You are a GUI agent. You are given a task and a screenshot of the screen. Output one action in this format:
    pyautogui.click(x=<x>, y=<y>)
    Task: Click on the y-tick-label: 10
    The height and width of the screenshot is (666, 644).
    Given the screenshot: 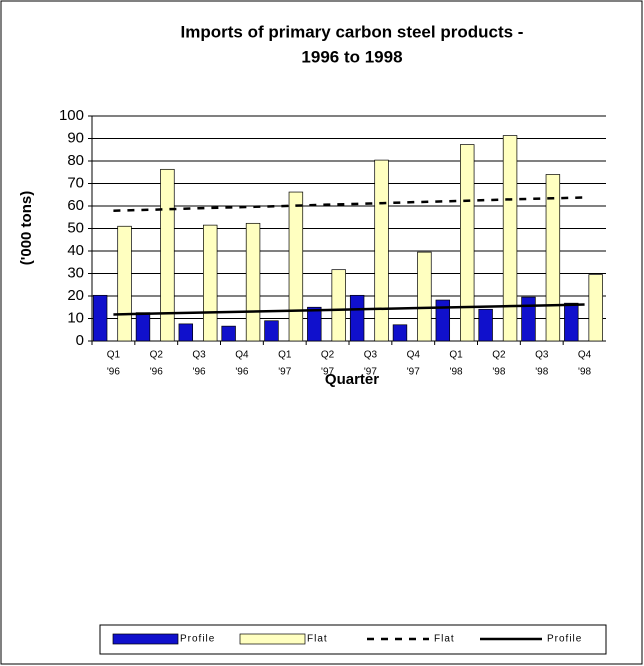 What is the action you would take?
    pyautogui.click(x=75, y=317)
    